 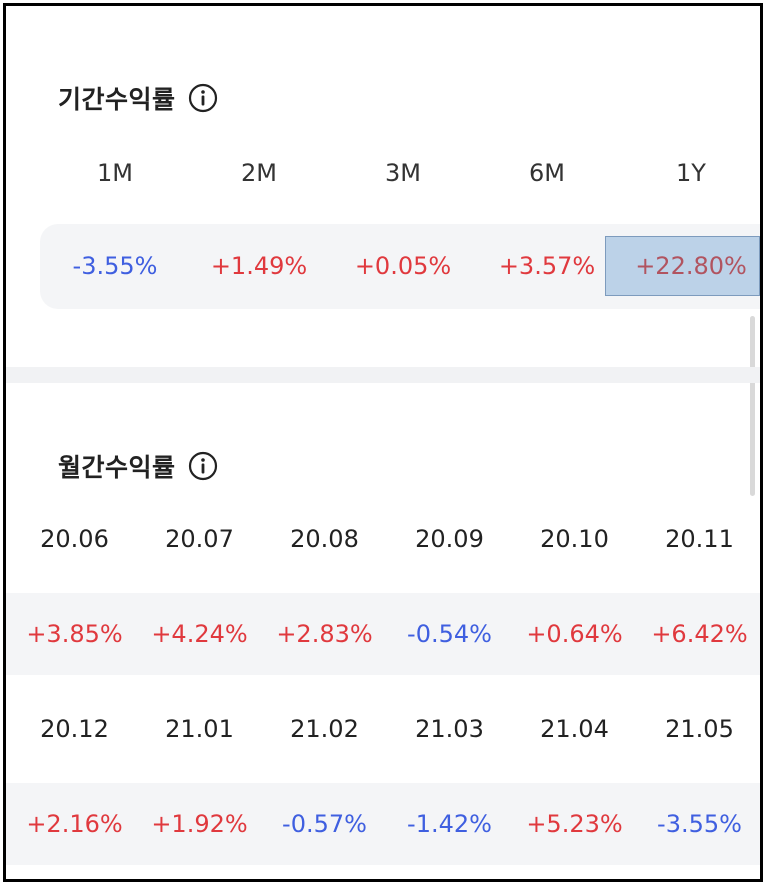 I want to click on period-values-bar: -3.55% +1.49% +0.05% +3.57% +22.80%, so click(x=400, y=266).